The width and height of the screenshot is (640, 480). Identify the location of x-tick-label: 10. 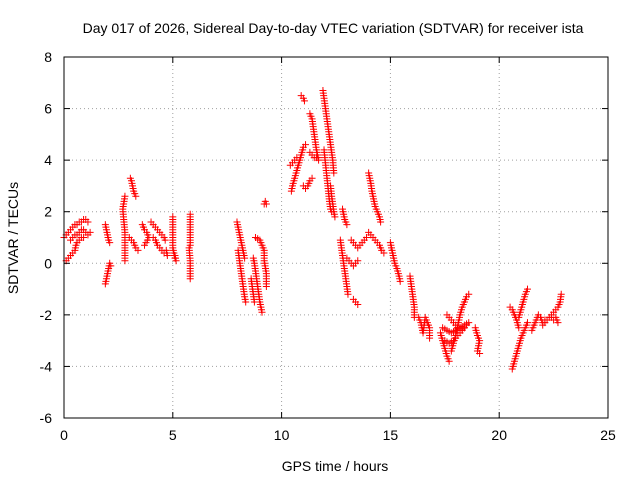
(282, 435).